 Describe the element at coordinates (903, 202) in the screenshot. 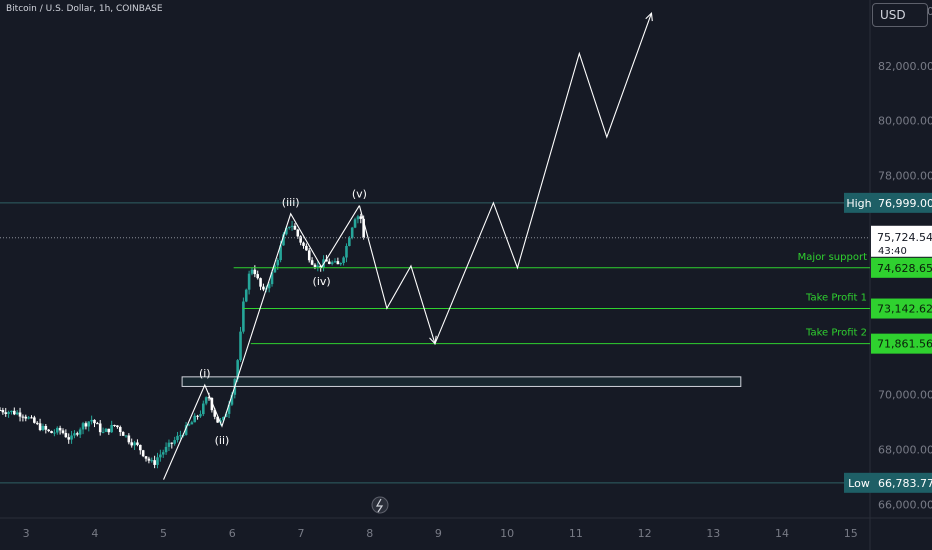

I see `high-price-badge` at that location.